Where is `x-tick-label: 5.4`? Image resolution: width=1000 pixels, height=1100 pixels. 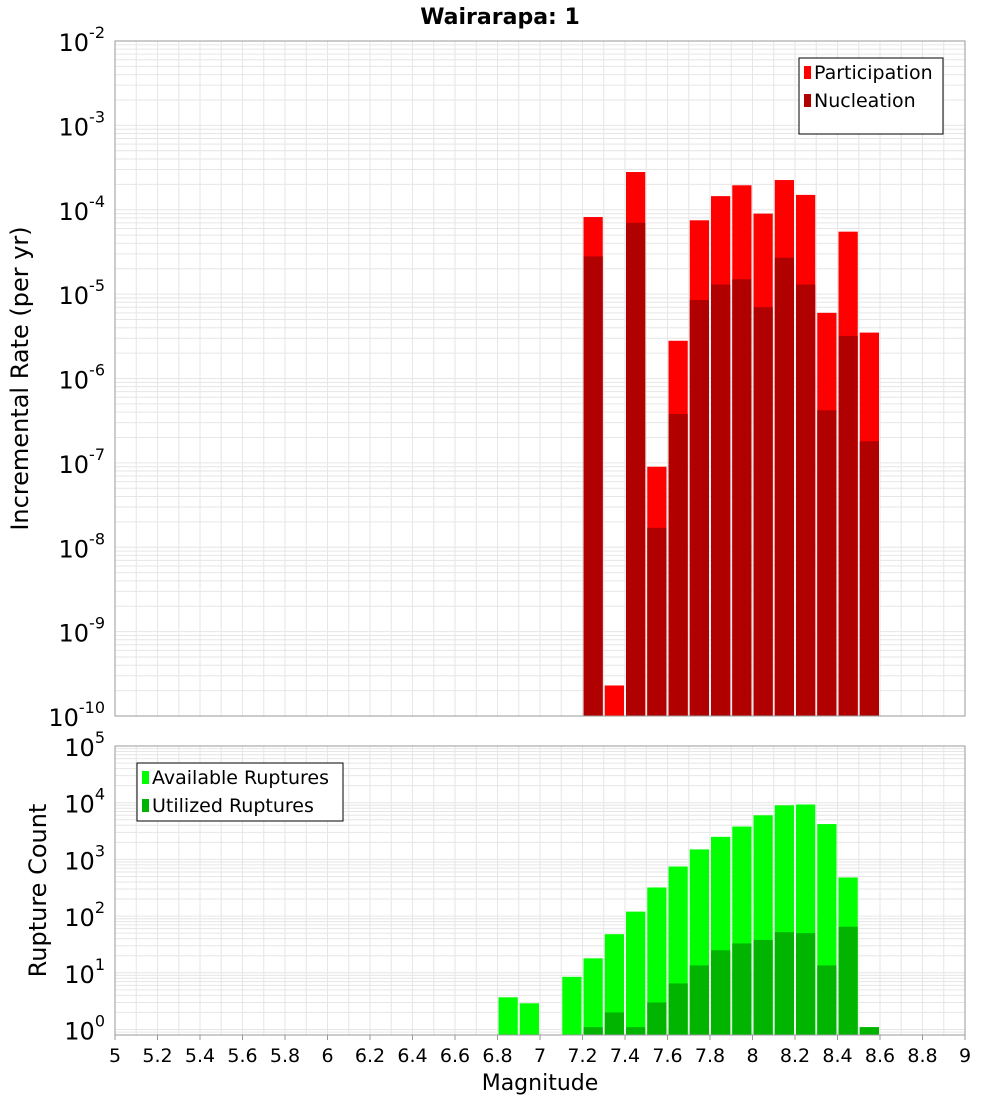 x-tick-label: 5.4 is located at coordinates (200, 1056).